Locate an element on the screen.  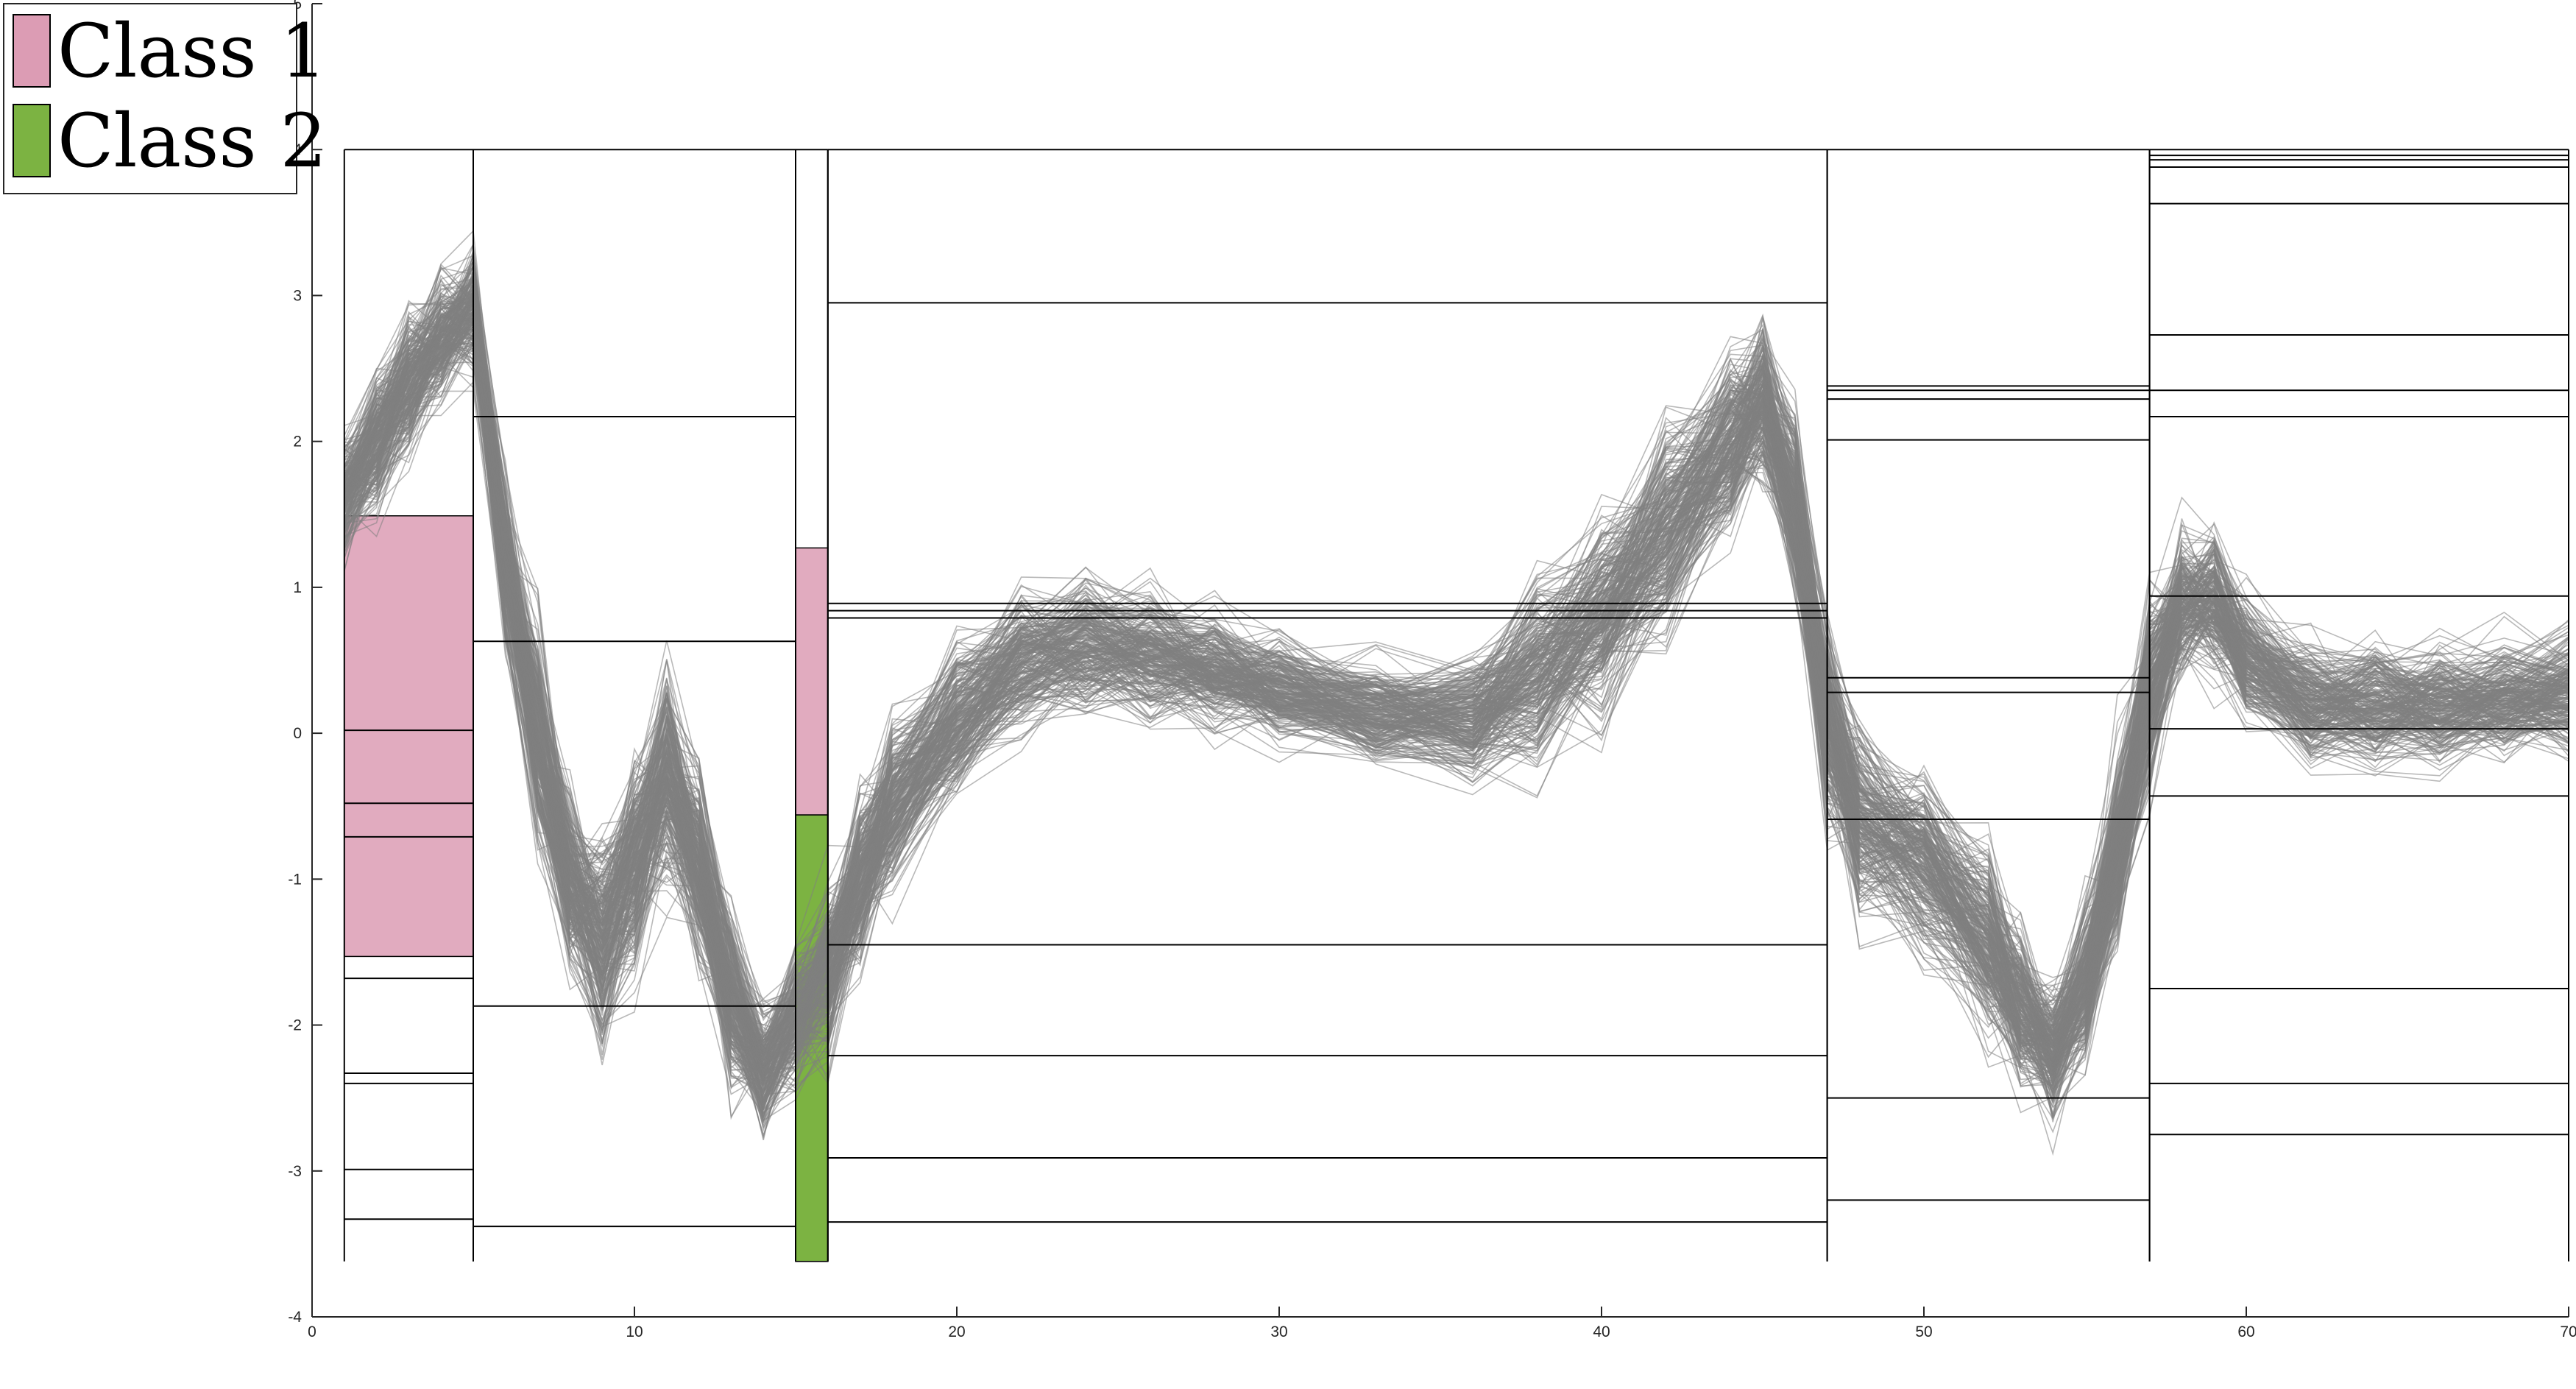
y-tick-label: -1 is located at coordinates (295, 879).